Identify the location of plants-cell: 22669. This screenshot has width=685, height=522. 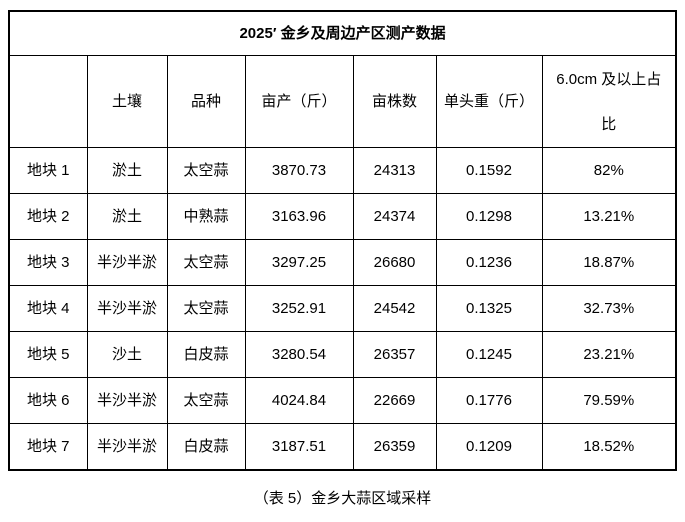
(394, 400).